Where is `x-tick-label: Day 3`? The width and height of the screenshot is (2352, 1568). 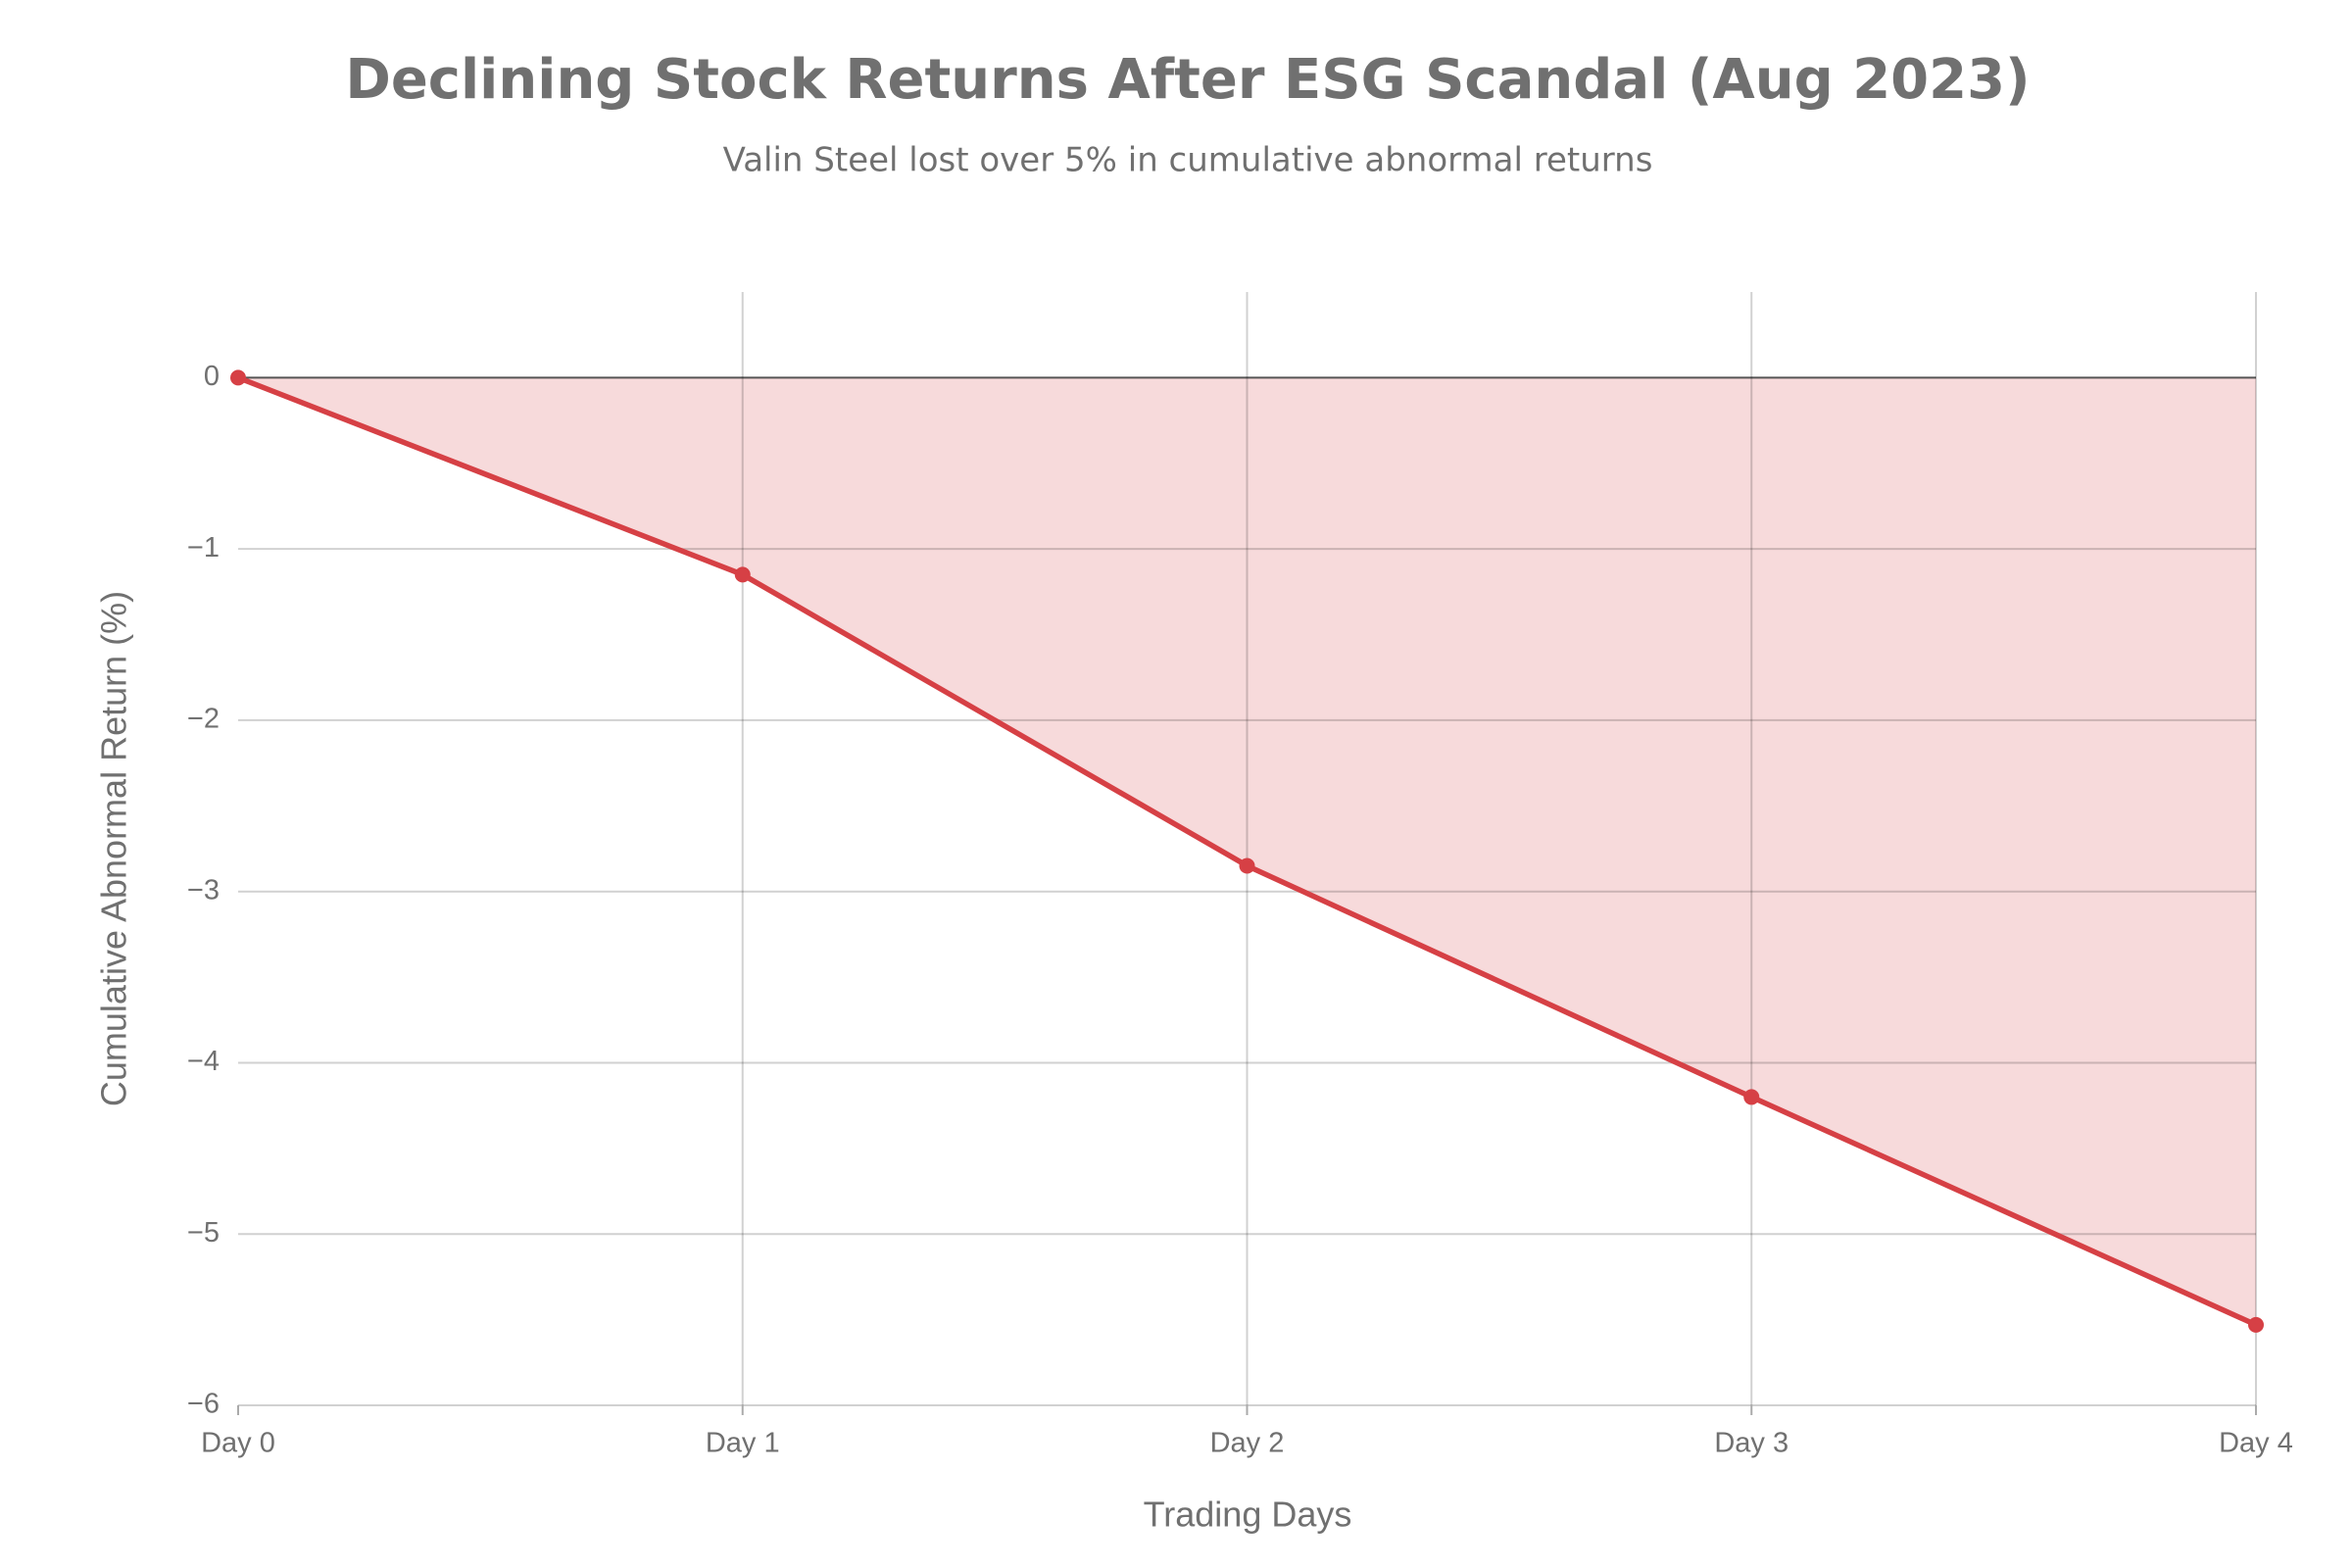 x-tick-label: Day 3 is located at coordinates (1751, 1443).